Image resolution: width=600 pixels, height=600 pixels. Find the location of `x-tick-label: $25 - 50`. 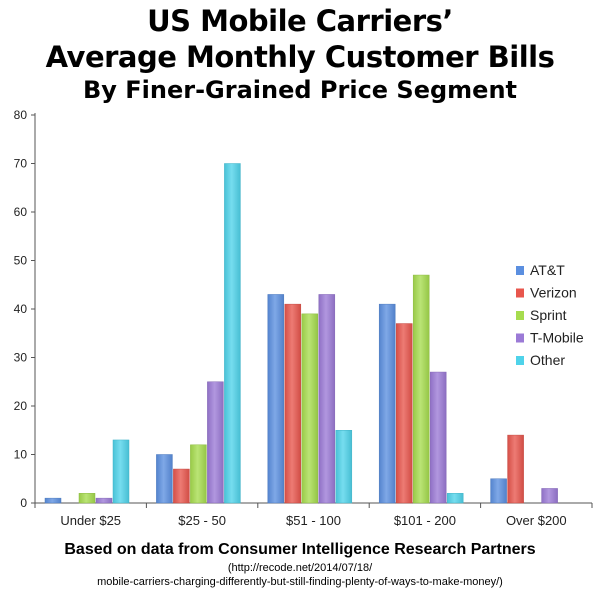

x-tick-label: $25 - 50 is located at coordinates (202, 520).